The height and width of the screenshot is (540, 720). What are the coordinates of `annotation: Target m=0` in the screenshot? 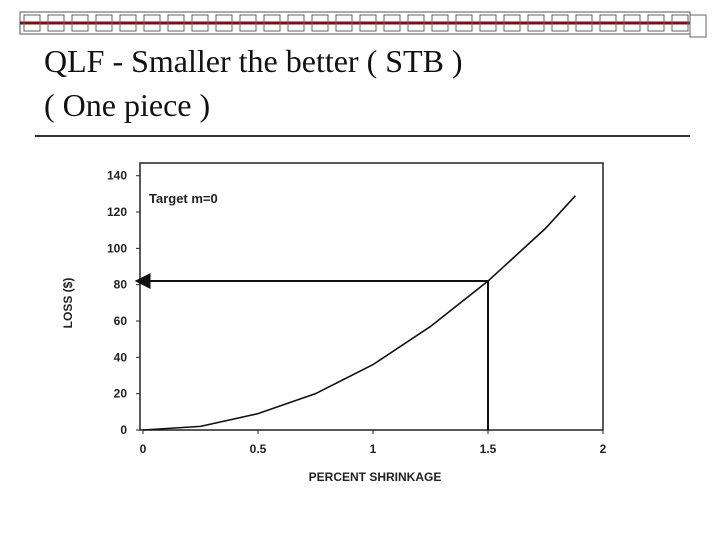 It's located at (183, 198).